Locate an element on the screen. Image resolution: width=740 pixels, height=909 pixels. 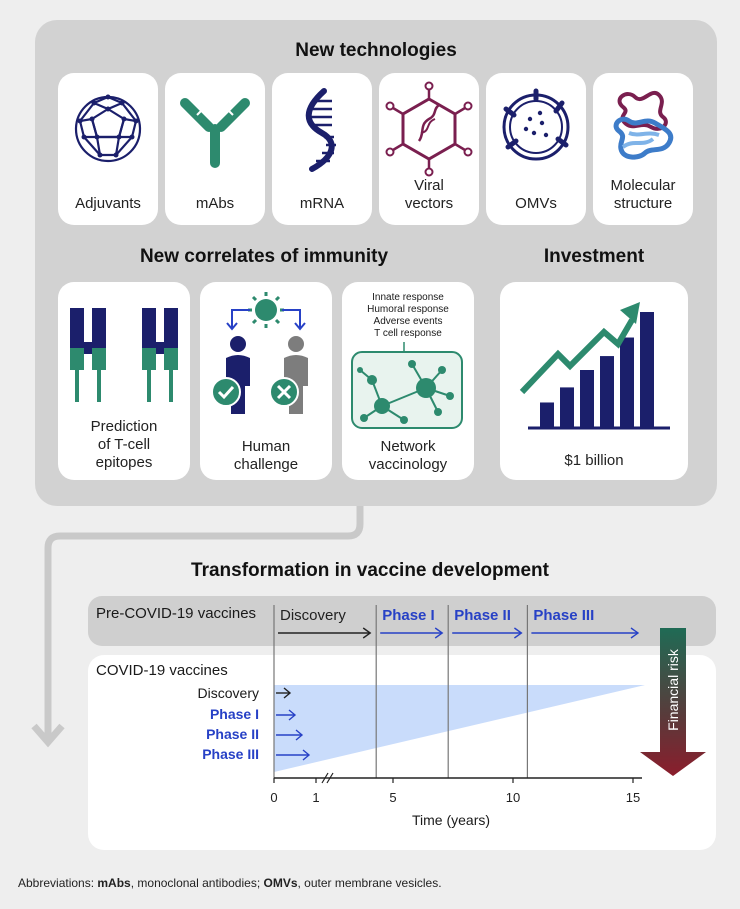
financial-risk-arrow is located at coordinates (673, 702).